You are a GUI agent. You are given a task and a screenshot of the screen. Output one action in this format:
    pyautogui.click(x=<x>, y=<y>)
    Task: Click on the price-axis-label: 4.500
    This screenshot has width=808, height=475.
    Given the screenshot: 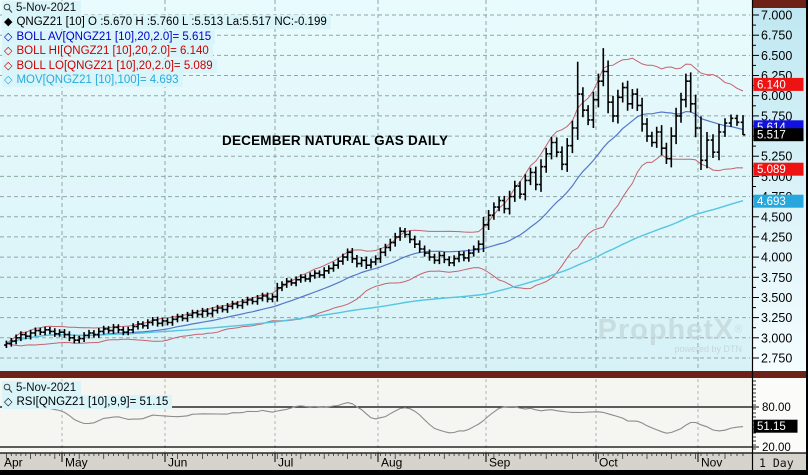 What is the action you would take?
    pyautogui.click(x=776, y=217)
    